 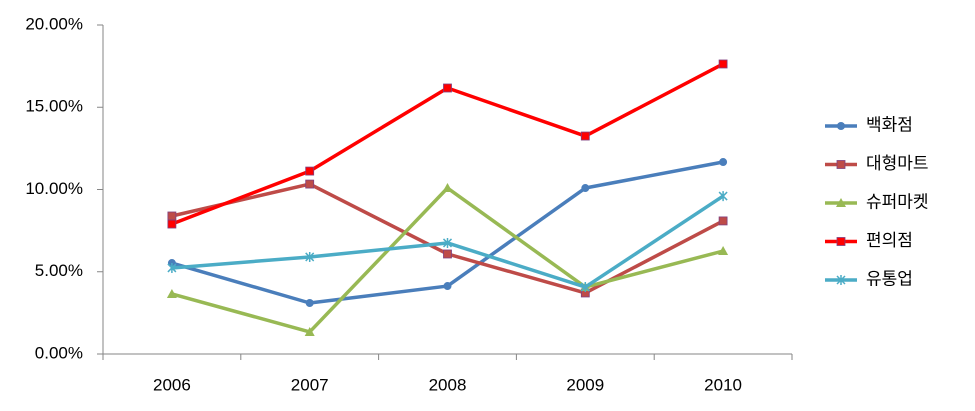 What do you see at coordinates (59, 352) in the screenshot?
I see `y-tick-label: 0.00%` at bounding box center [59, 352].